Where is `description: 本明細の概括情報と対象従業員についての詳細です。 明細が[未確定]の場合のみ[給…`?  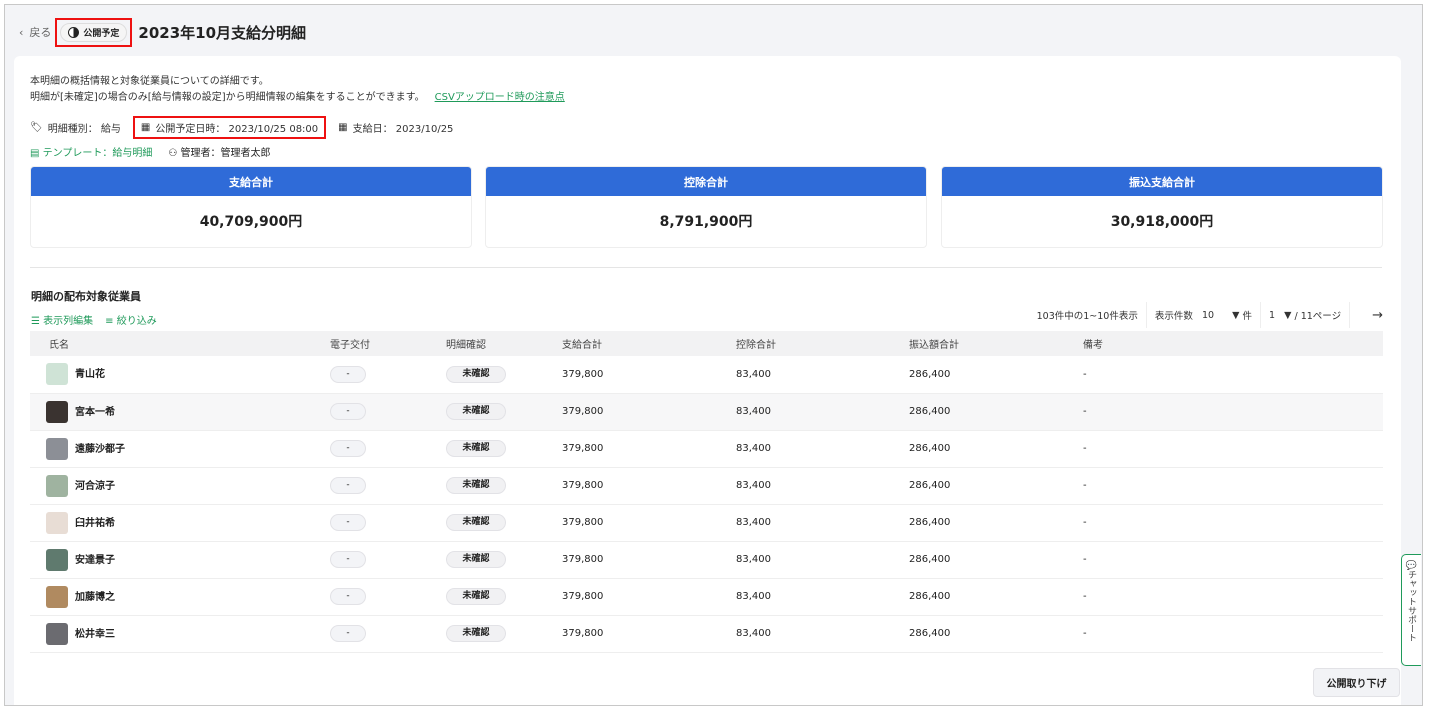
description: 本明細の概括情報と対象従業員についての詳細です。 明細が[未確定]の場合のみ[給… is located at coordinates (297, 89).